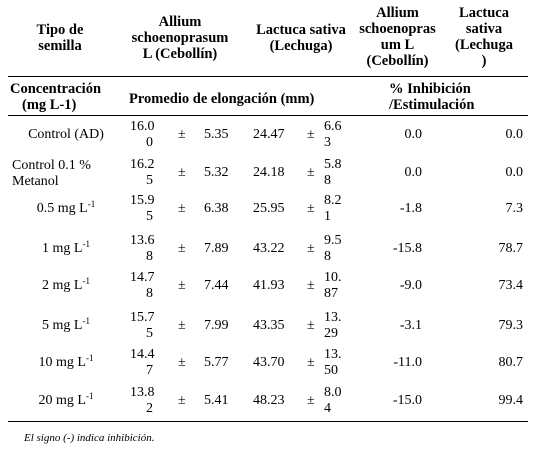 This screenshot has width=536, height=457. Describe the element at coordinates (333, 164) in the screenshot. I see `lactuca-sd: 5.8` at that location.